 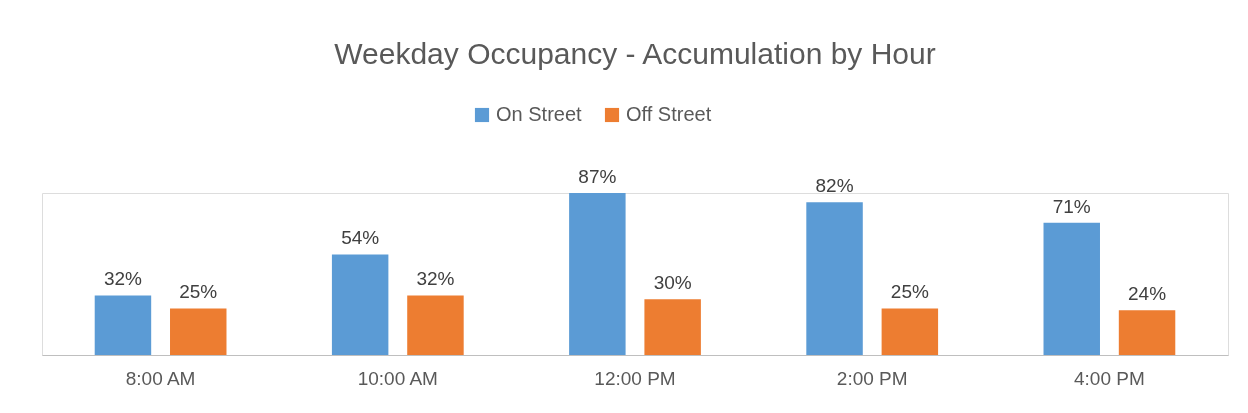 What do you see at coordinates (160, 378) in the screenshot?
I see `x-tick-label: 8:00 AM` at bounding box center [160, 378].